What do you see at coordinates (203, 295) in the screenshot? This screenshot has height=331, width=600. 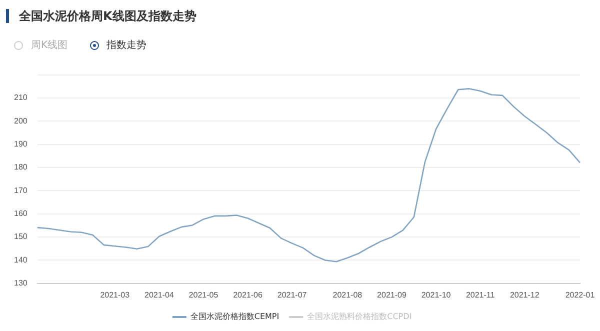 I see `x-tick-label: 2021-05` at bounding box center [203, 295].